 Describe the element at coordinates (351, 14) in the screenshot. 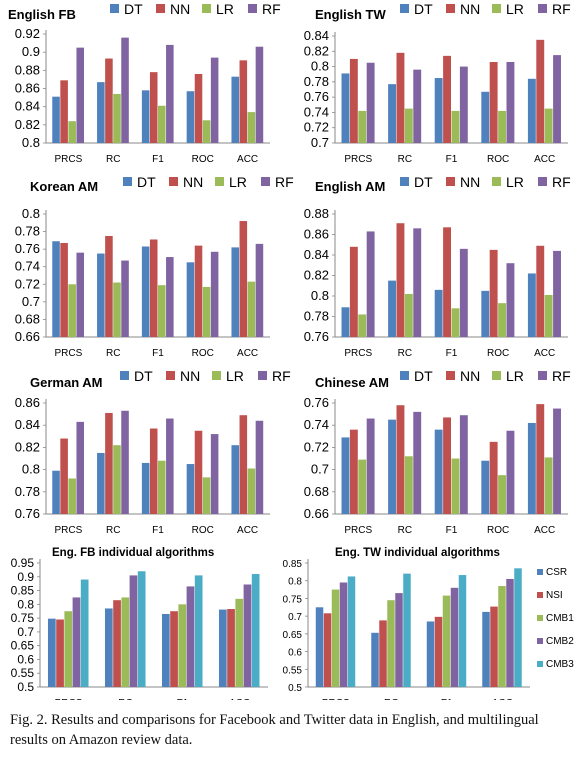

I see `chart-title: English TW` at that location.